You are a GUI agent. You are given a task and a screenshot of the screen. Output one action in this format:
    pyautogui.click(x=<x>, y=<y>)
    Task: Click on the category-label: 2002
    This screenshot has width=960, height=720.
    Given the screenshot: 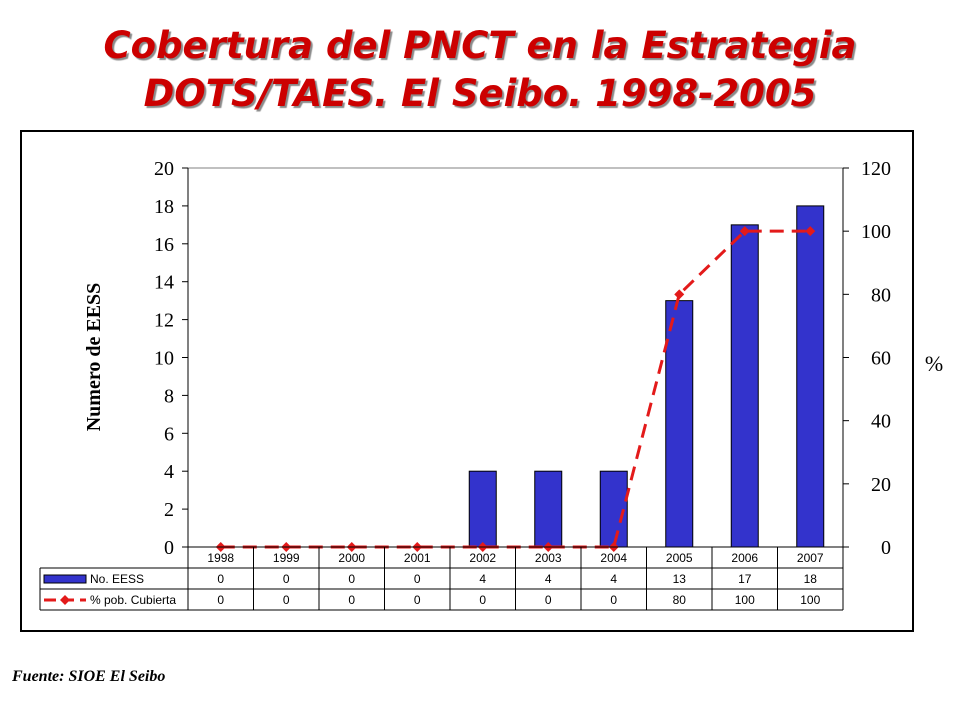 What is the action you would take?
    pyautogui.click(x=482, y=558)
    